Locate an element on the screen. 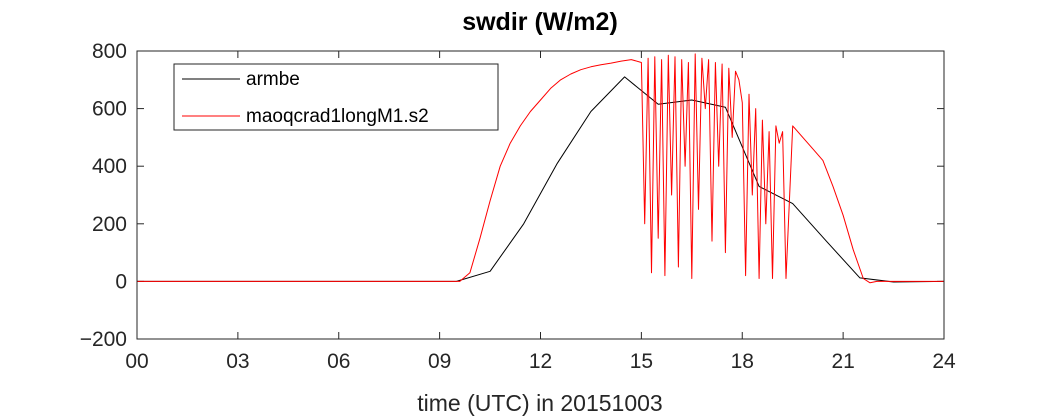 The image size is (1042, 417). x-tick-label: 06 is located at coordinates (338, 361).